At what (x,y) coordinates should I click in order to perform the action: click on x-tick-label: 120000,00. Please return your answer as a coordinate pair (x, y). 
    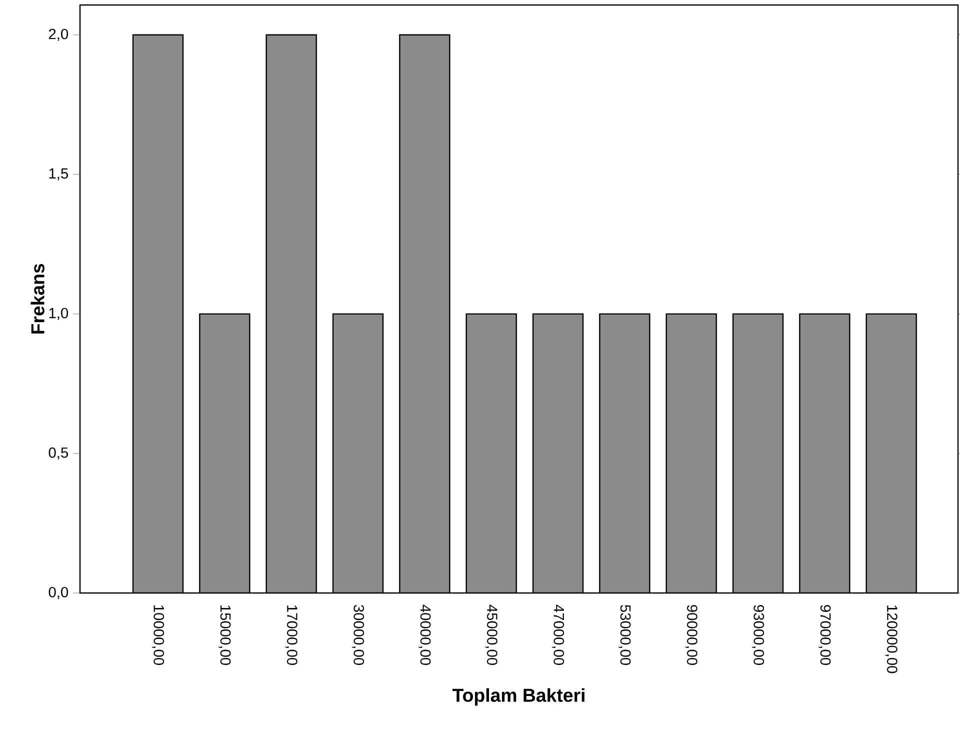
    Looking at the image, I should click on (891, 639).